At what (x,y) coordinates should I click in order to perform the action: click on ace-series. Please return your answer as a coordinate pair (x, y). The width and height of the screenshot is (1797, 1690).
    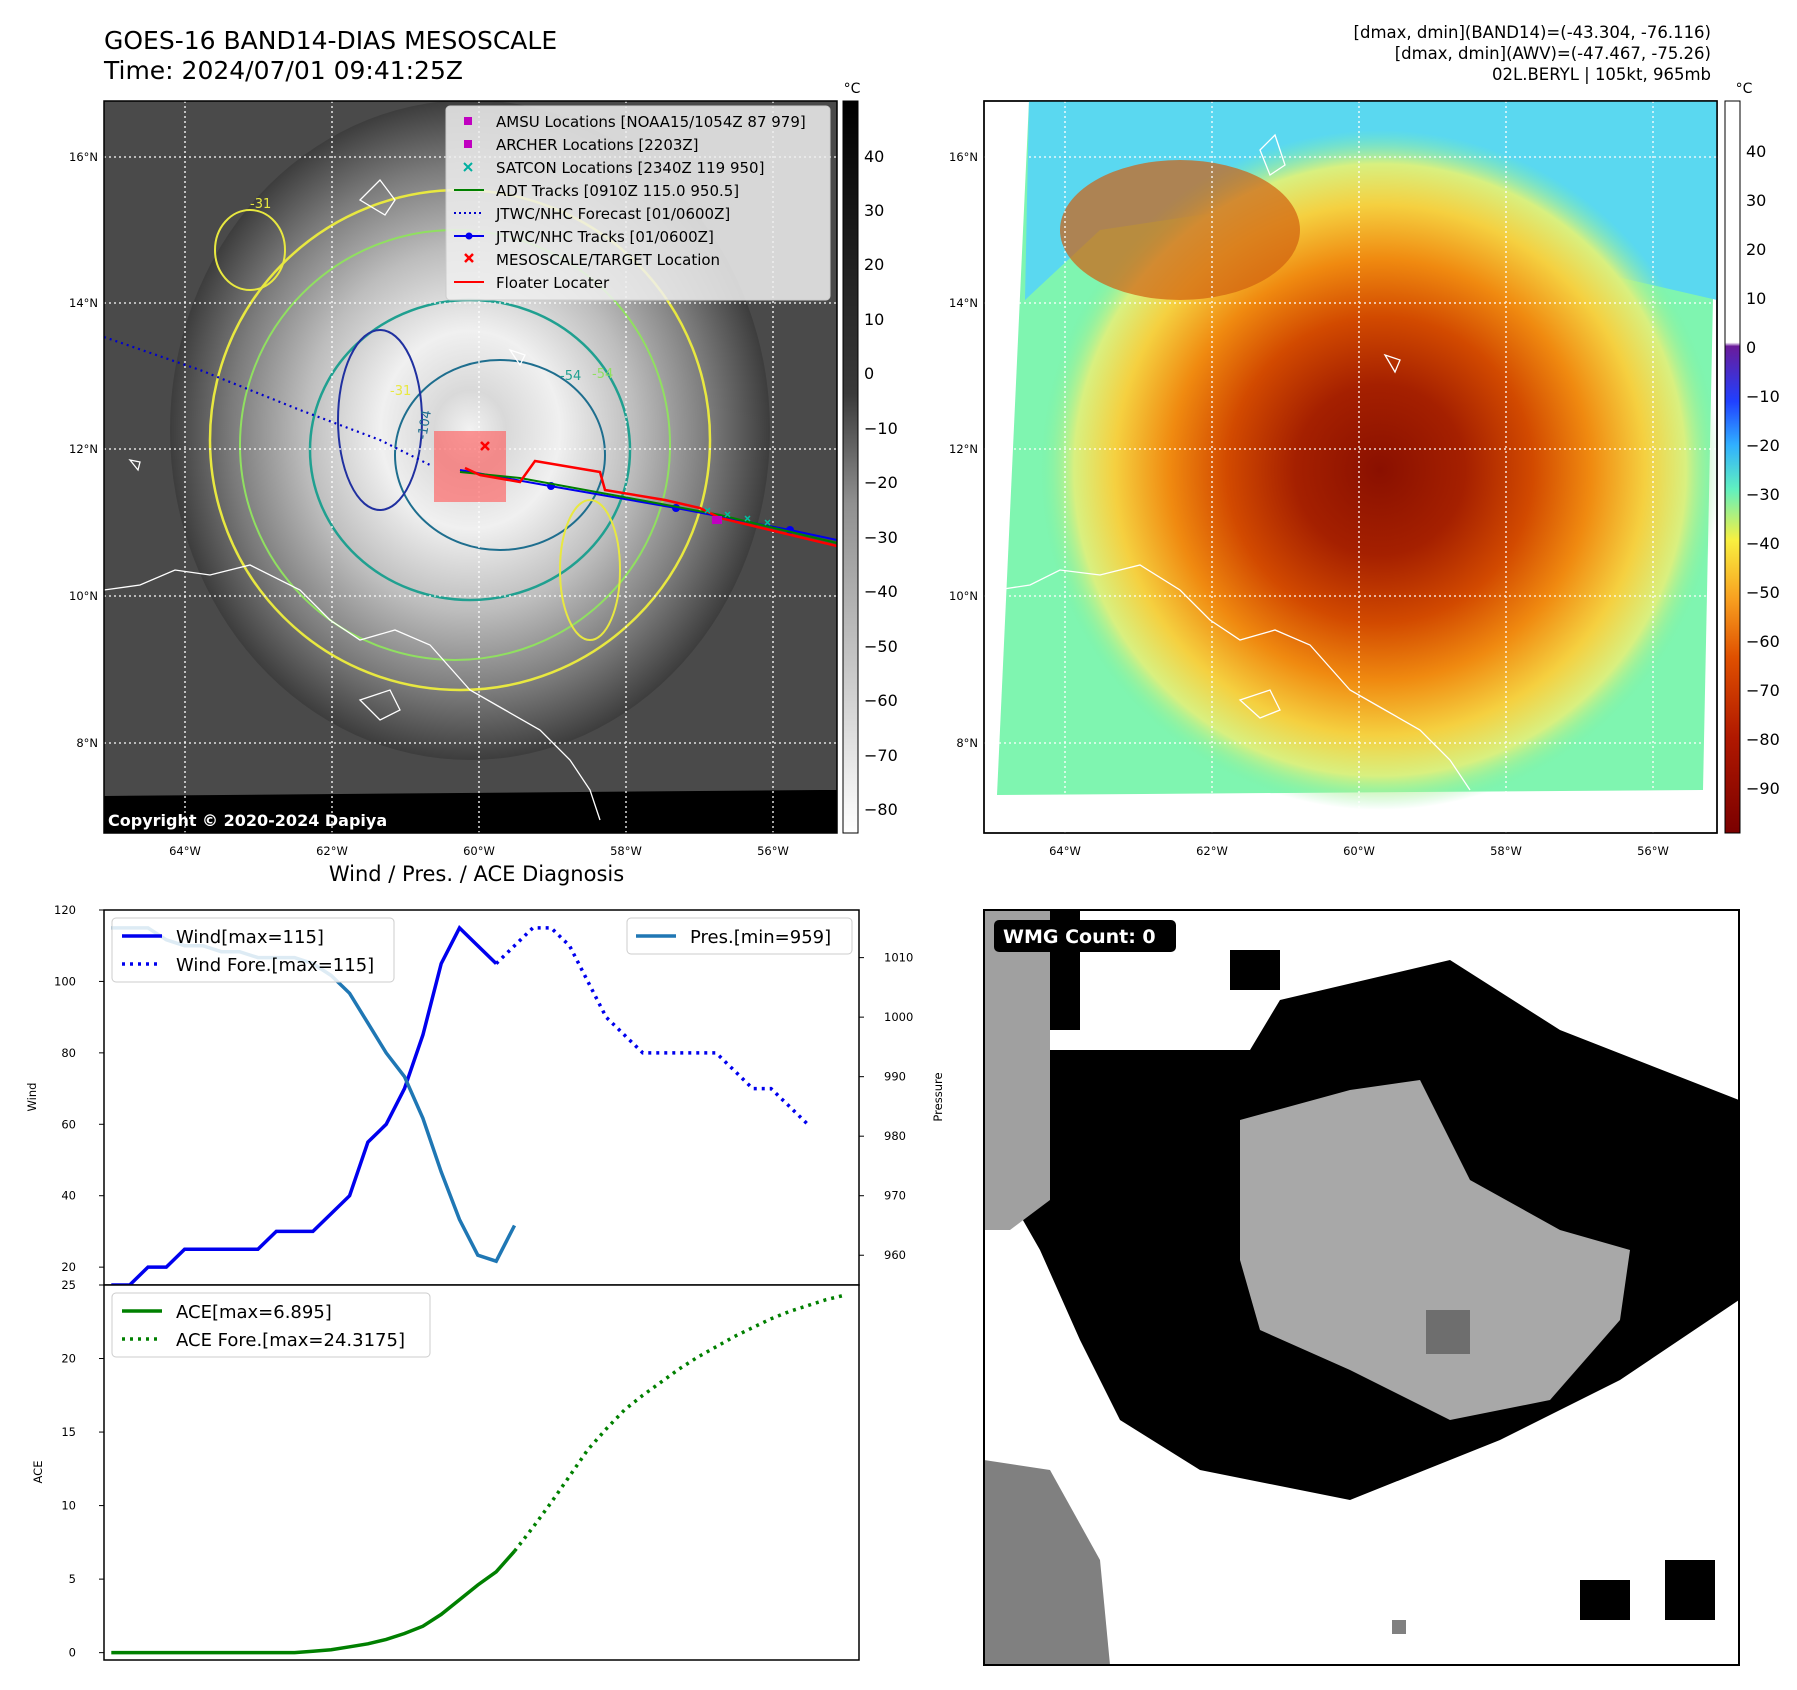
    Looking at the image, I should click on (478, 1474).